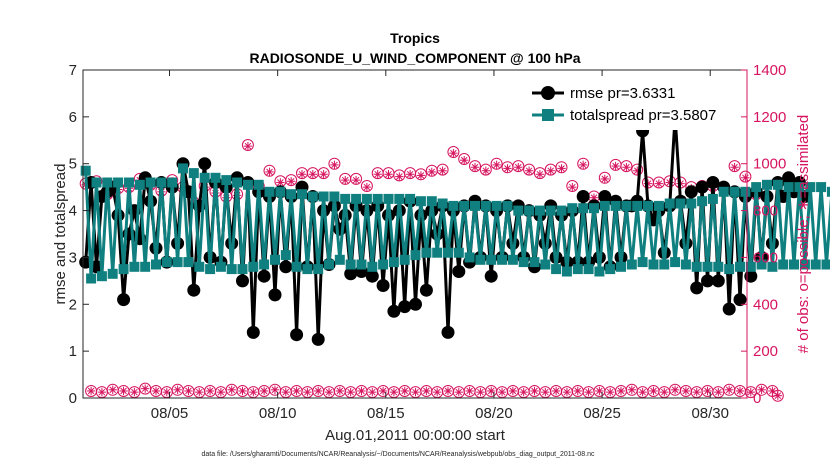 This screenshot has width=830, height=470. What do you see at coordinates (73, 70) in the screenshot?
I see `y-tick-label-left: 7` at bounding box center [73, 70].